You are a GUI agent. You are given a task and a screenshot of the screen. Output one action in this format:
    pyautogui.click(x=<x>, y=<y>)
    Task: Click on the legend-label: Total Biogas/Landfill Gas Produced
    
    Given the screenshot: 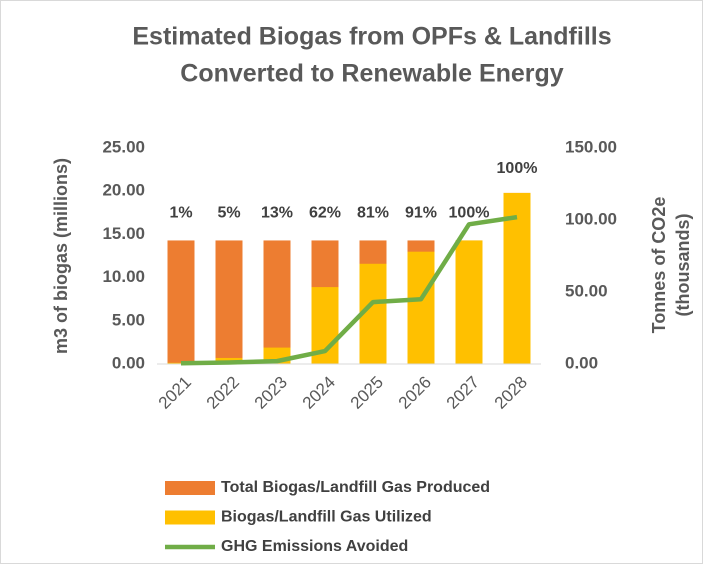 What is the action you would take?
    pyautogui.click(x=355, y=487)
    